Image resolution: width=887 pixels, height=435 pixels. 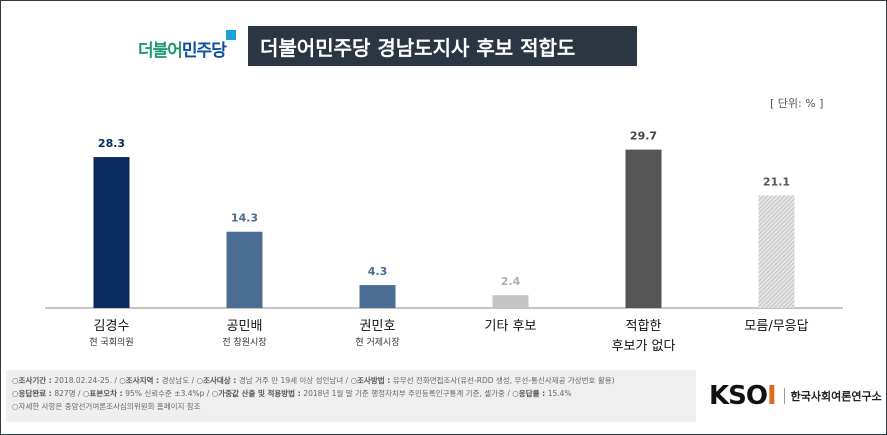 I want to click on ksoi-logo: KSOI 한국사회여론연구소, so click(x=795, y=396).